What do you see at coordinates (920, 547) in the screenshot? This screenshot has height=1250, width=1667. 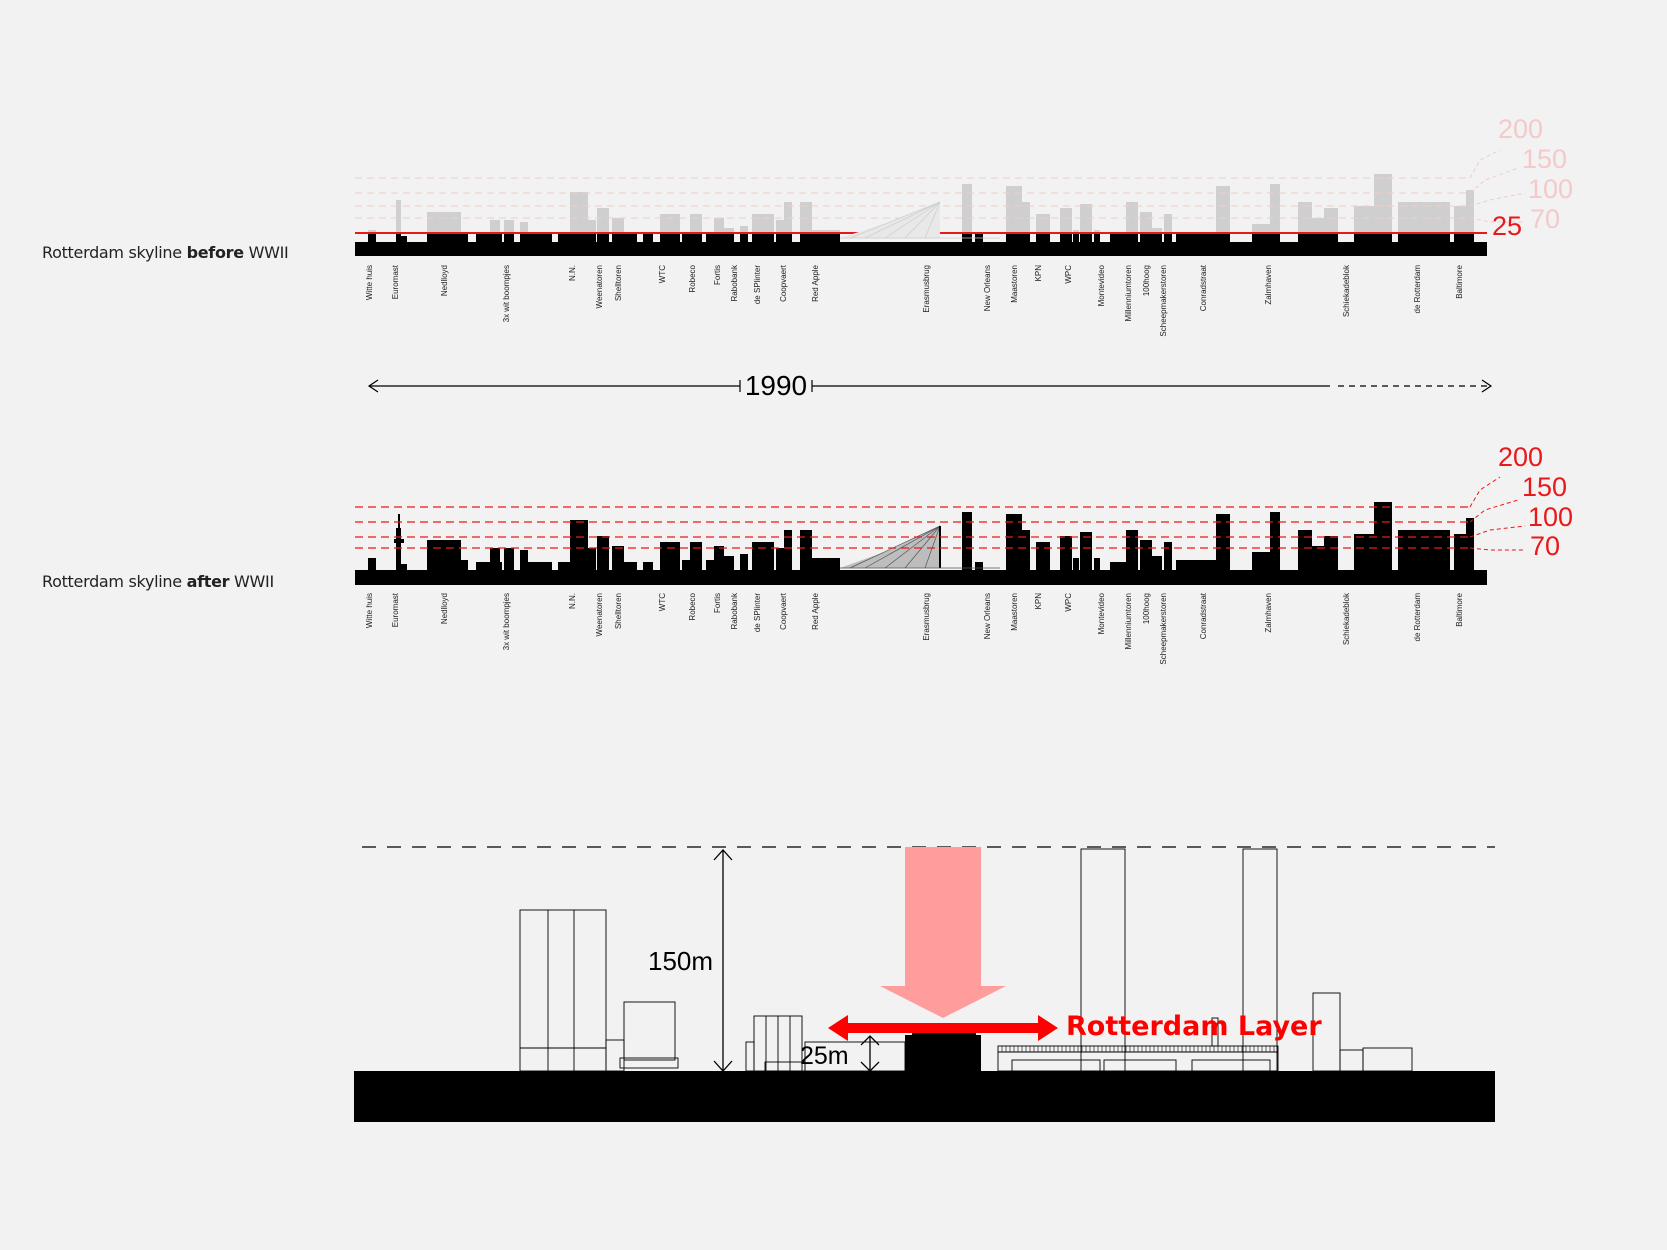 I see `after-erasmus-bridge` at bounding box center [920, 547].